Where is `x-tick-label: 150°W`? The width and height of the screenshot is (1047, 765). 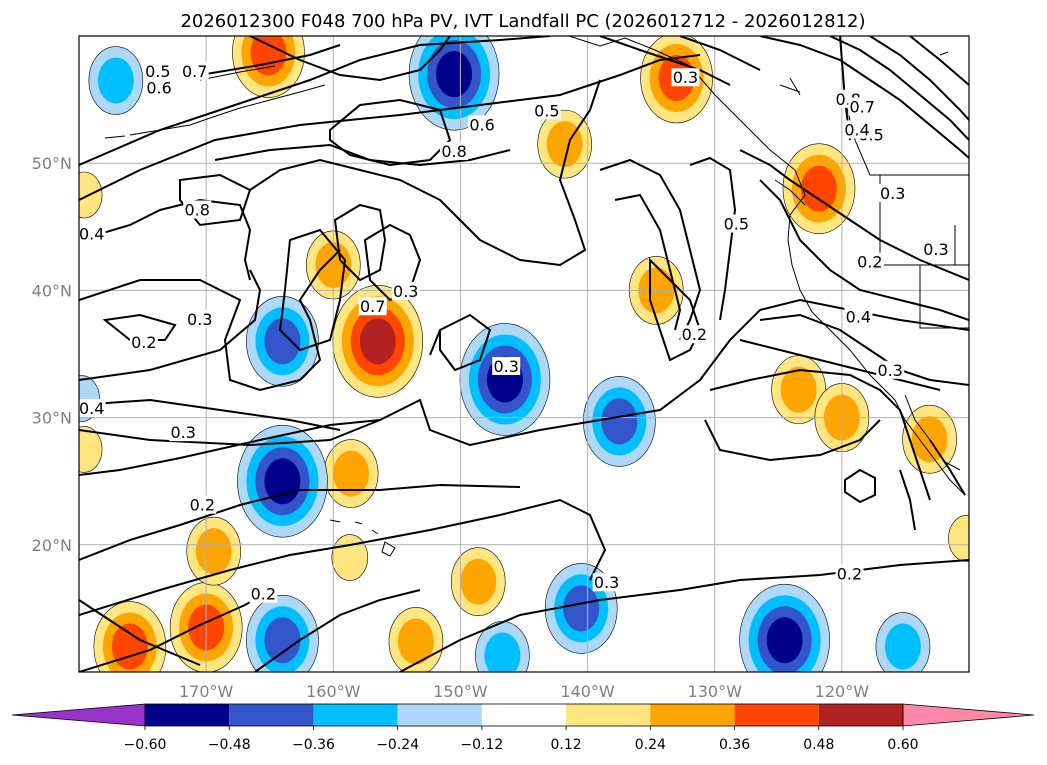
x-tick-label: 150°W is located at coordinates (460, 691).